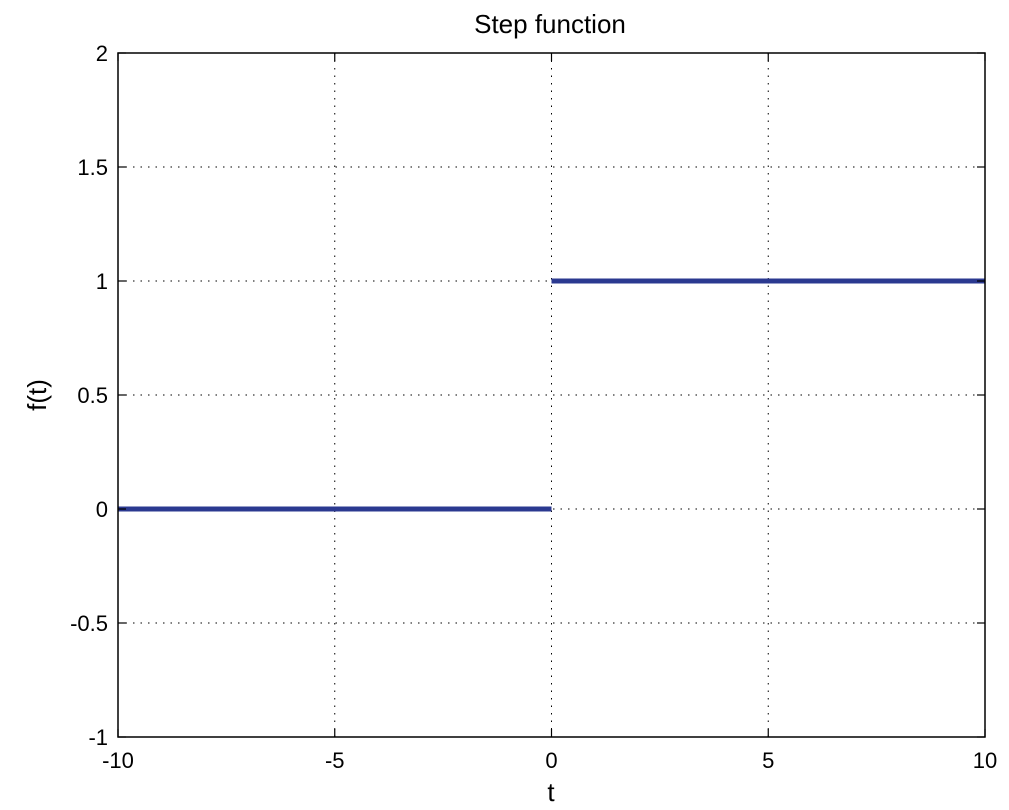 This screenshot has width=1009, height=810. I want to click on chart-title: Step function, so click(550, 24).